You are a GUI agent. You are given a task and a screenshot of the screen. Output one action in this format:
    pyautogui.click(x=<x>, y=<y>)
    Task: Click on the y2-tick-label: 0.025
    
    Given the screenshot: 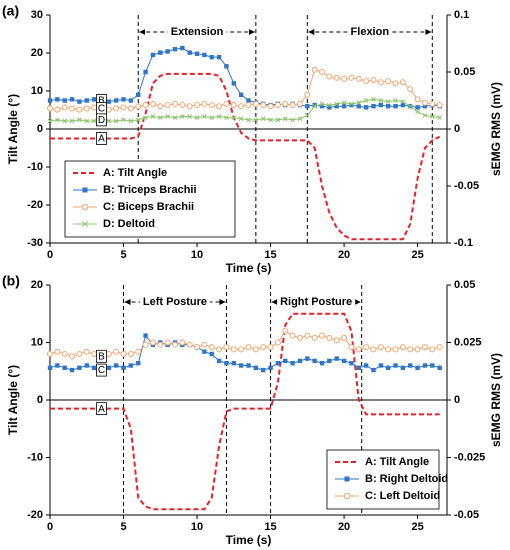 What is the action you would take?
    pyautogui.click(x=468, y=342)
    